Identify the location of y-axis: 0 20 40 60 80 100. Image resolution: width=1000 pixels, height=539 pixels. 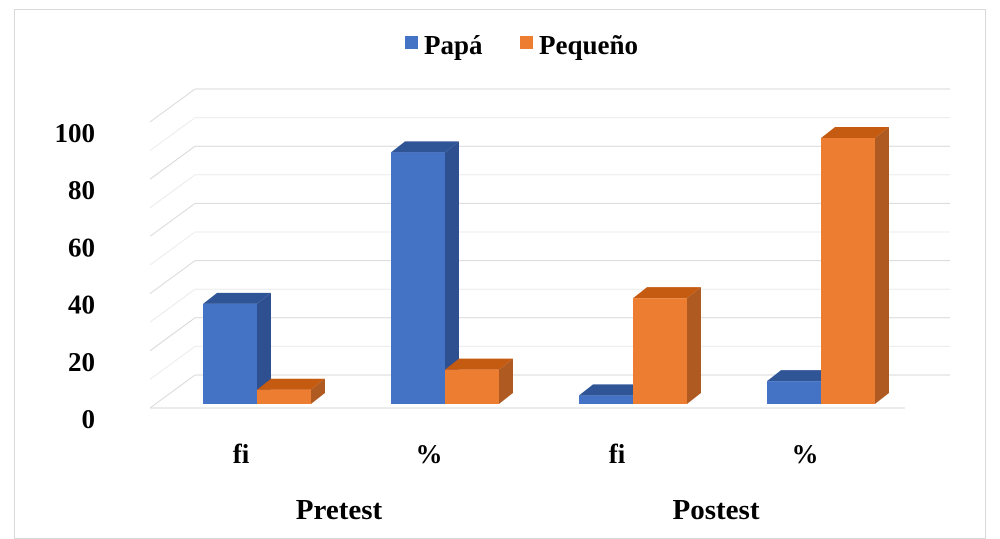
(75, 276).